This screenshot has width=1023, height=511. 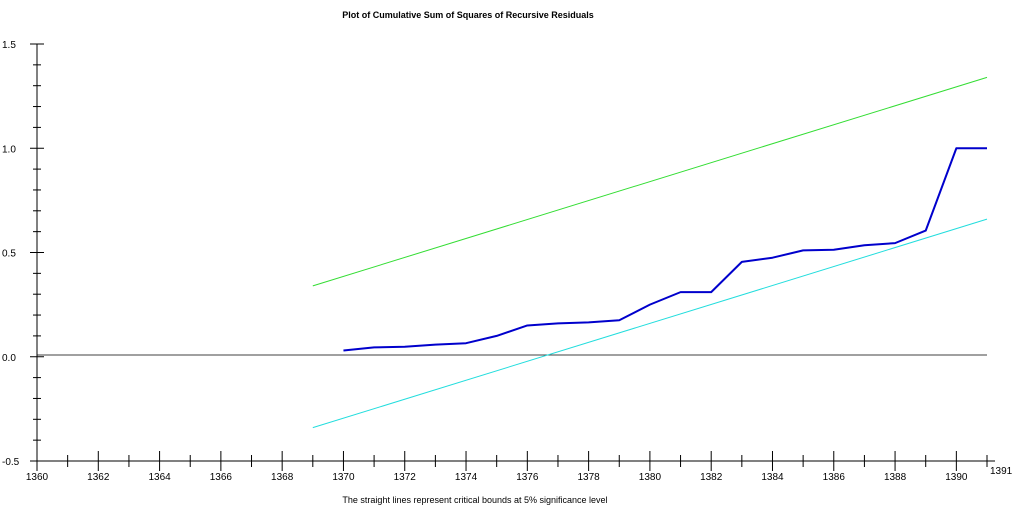 What do you see at coordinates (98, 477) in the screenshot?
I see `x-tick-label: 1362` at bounding box center [98, 477].